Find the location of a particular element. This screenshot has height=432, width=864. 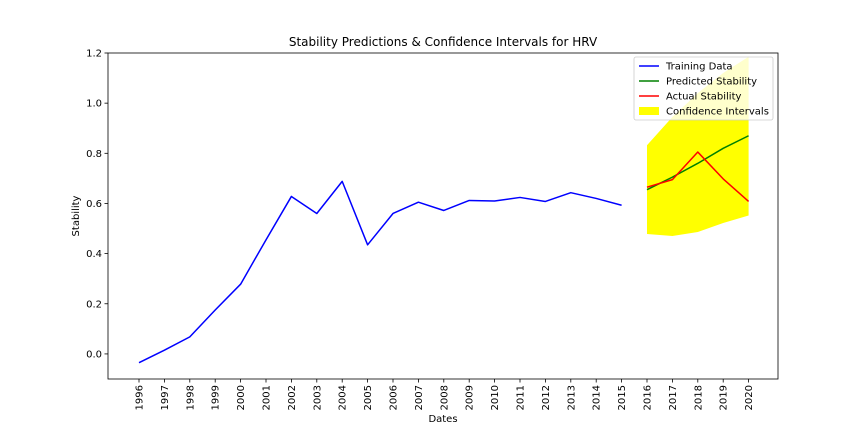

x-tick-label: 2006 is located at coordinates (394, 397).